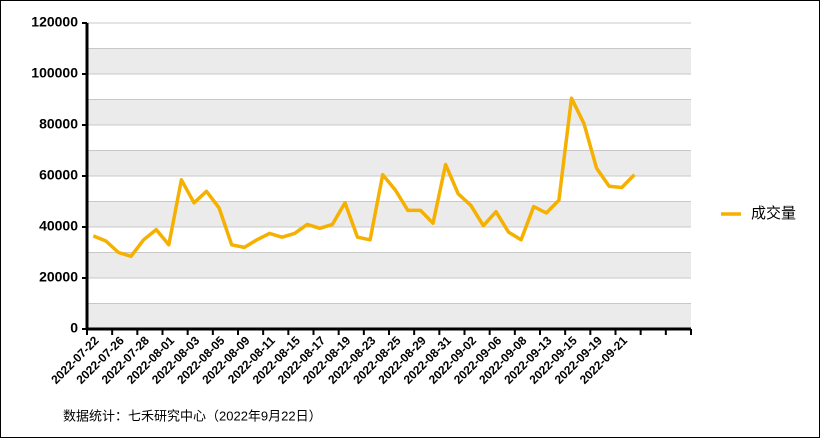  I want to click on y-tick-label: 20000, so click(58, 277).